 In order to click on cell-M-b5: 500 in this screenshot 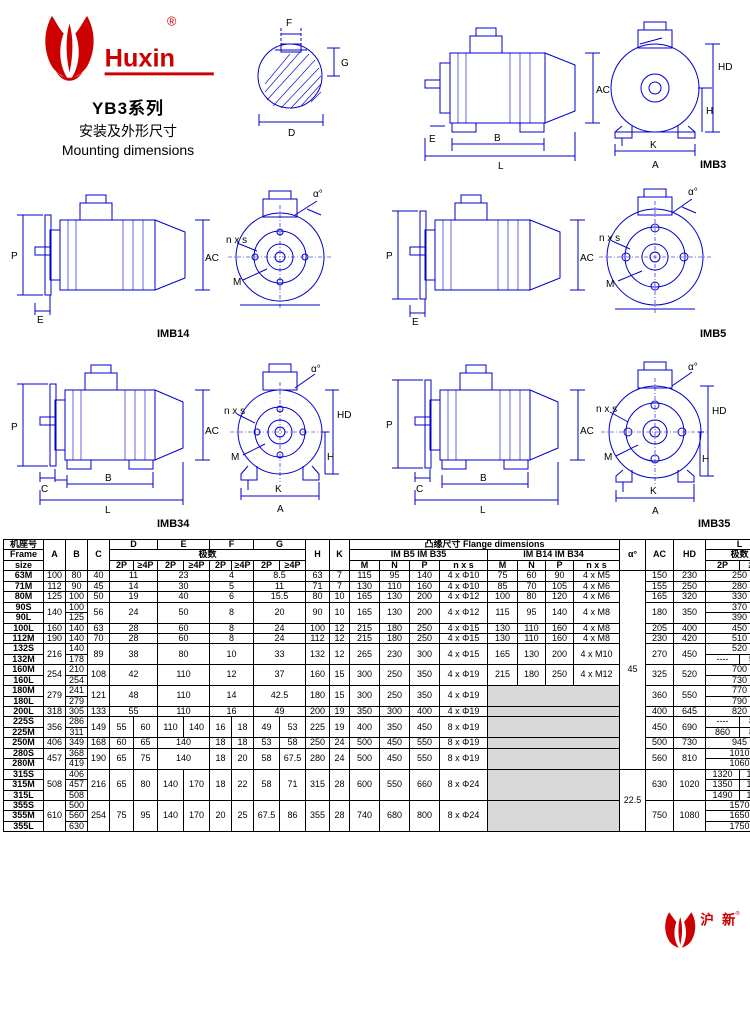, I will do `click(365, 743)`.